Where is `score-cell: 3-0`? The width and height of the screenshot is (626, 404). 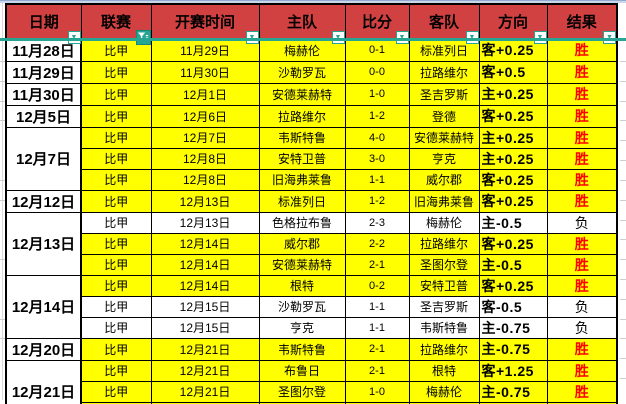 score-cell: 3-0 is located at coordinates (377, 158).